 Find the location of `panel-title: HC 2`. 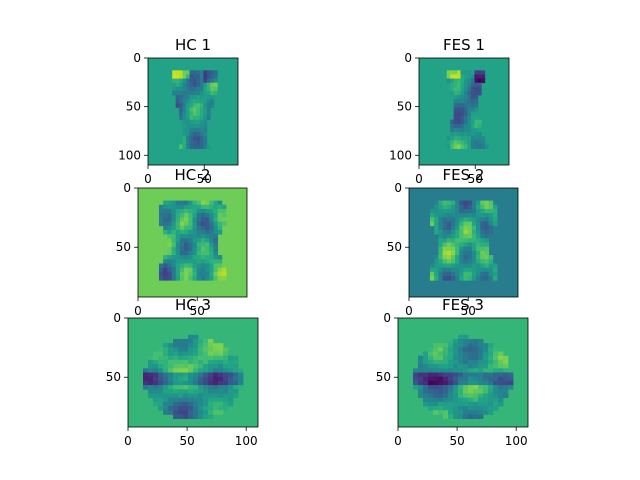

panel-title: HC 2 is located at coordinates (192, 175).